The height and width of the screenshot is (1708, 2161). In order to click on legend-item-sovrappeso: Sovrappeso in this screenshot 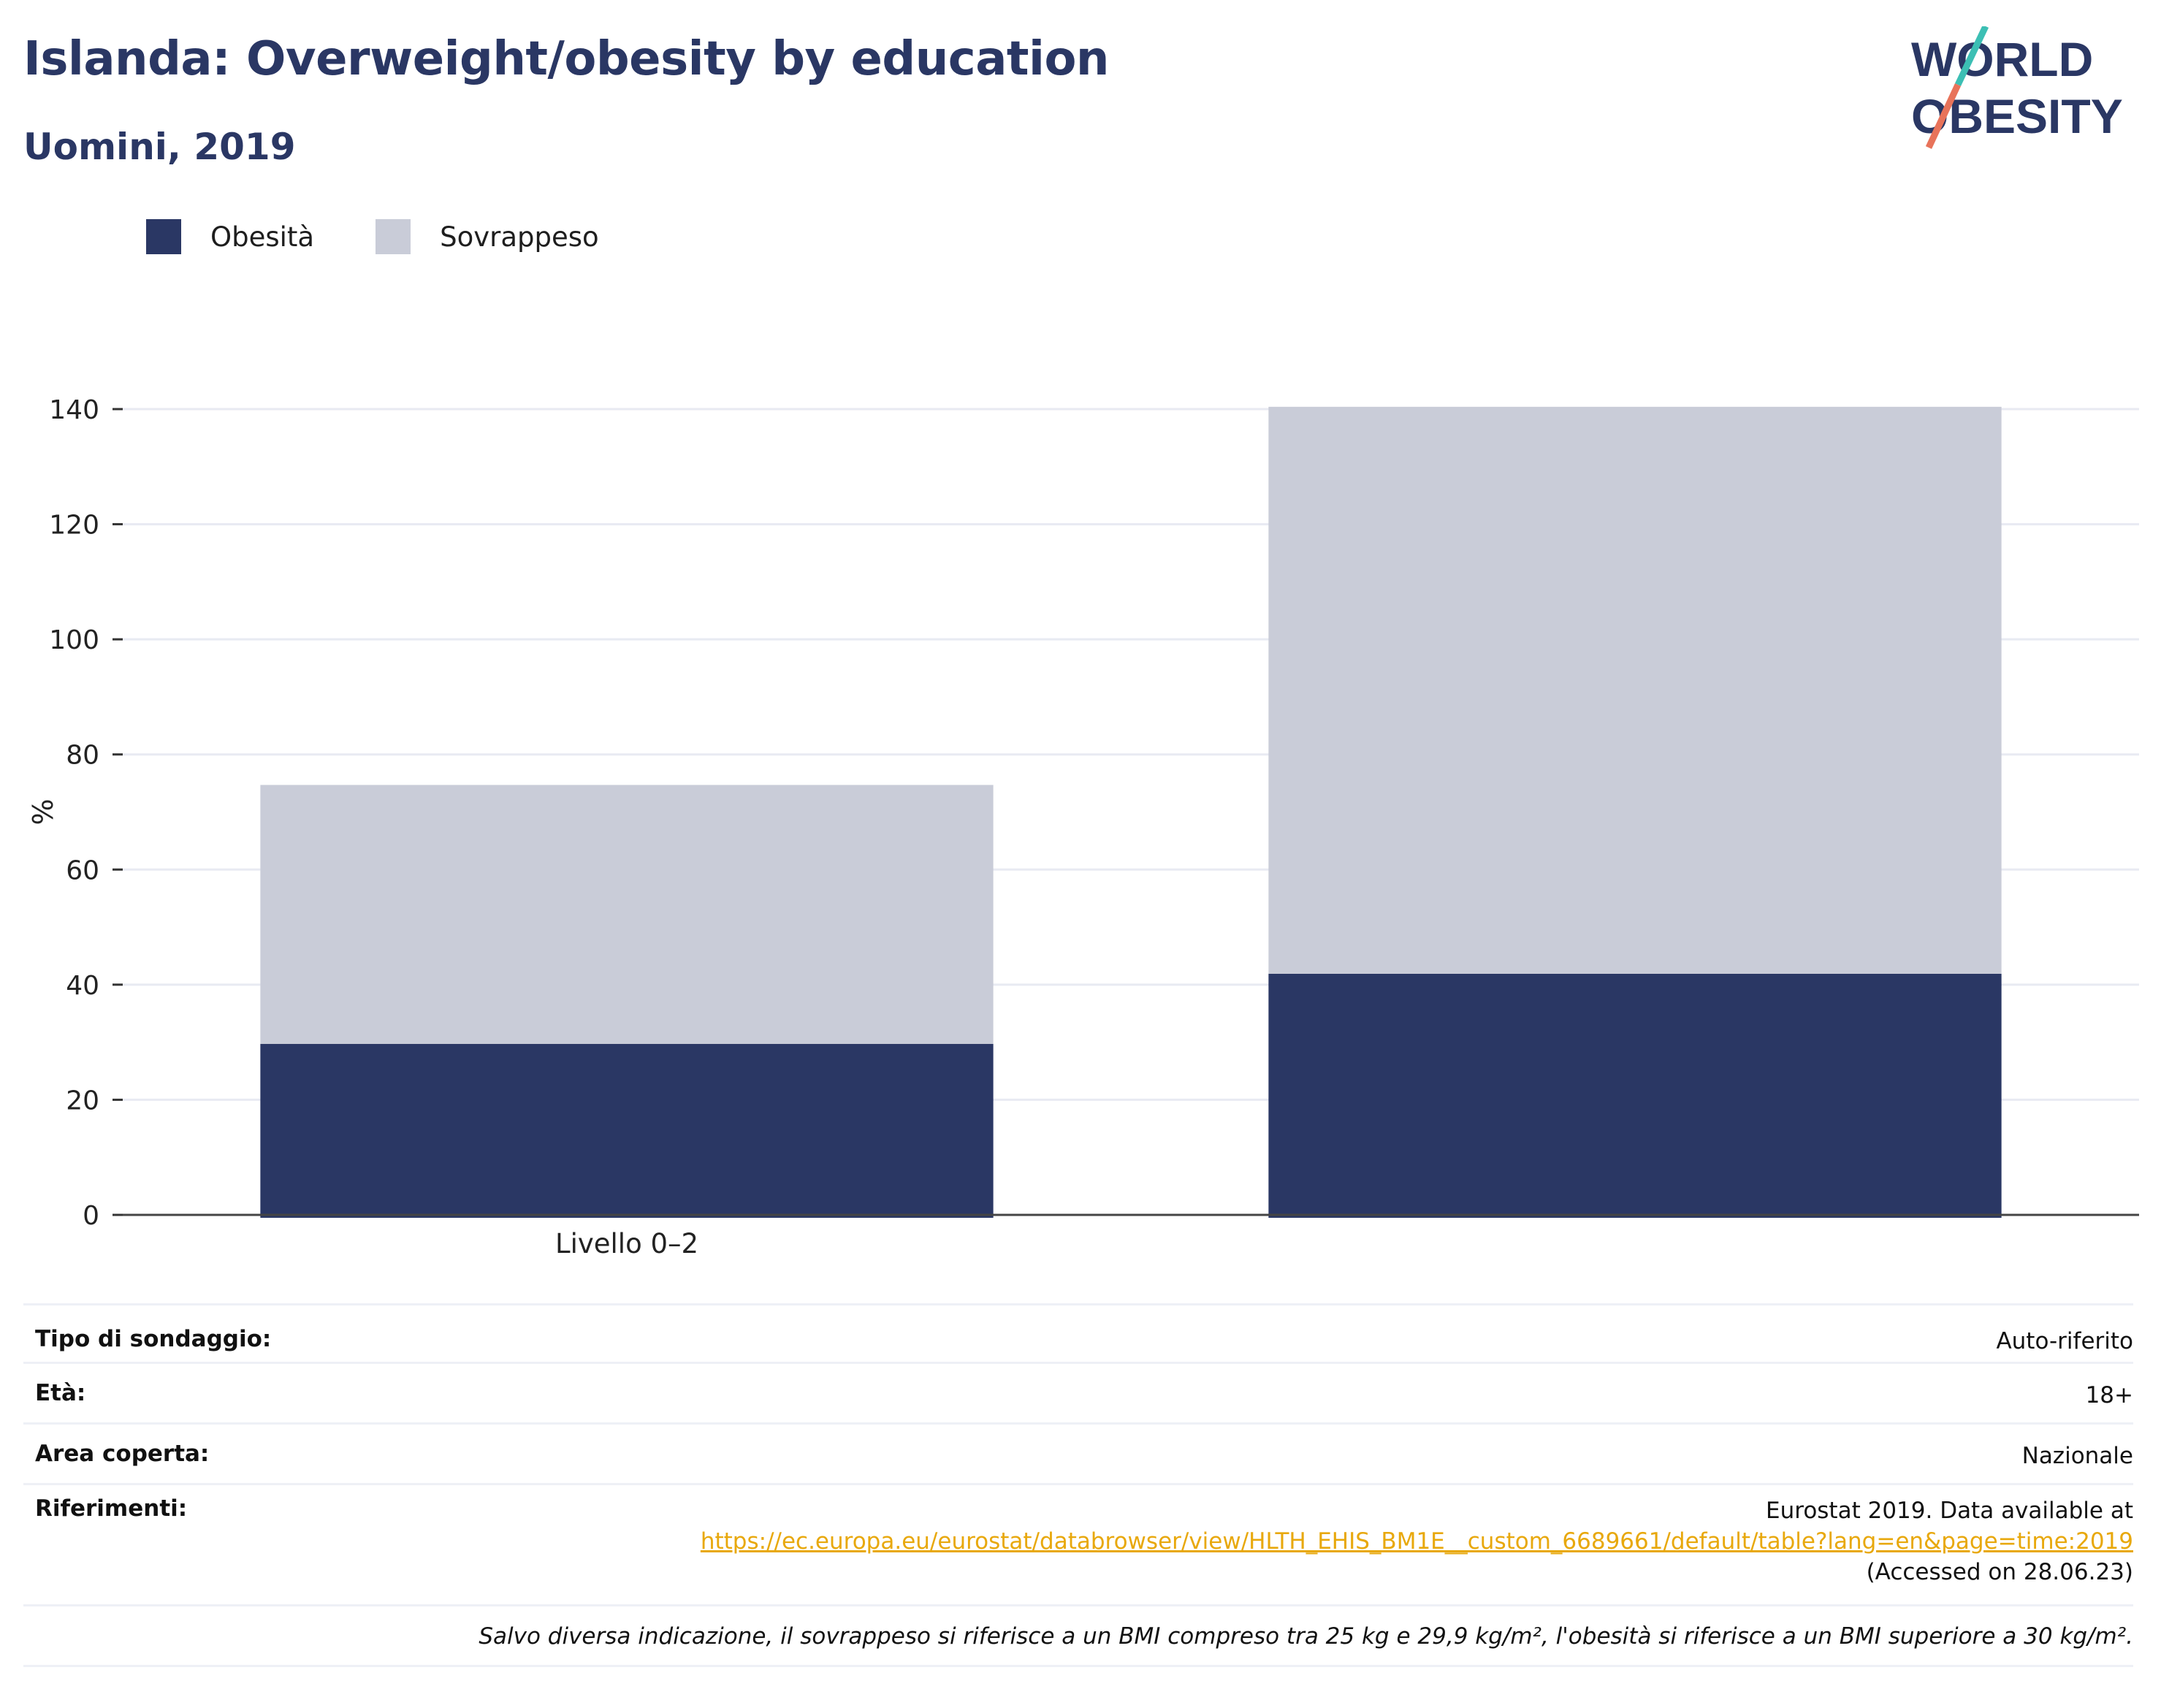, I will do `click(488, 236)`.